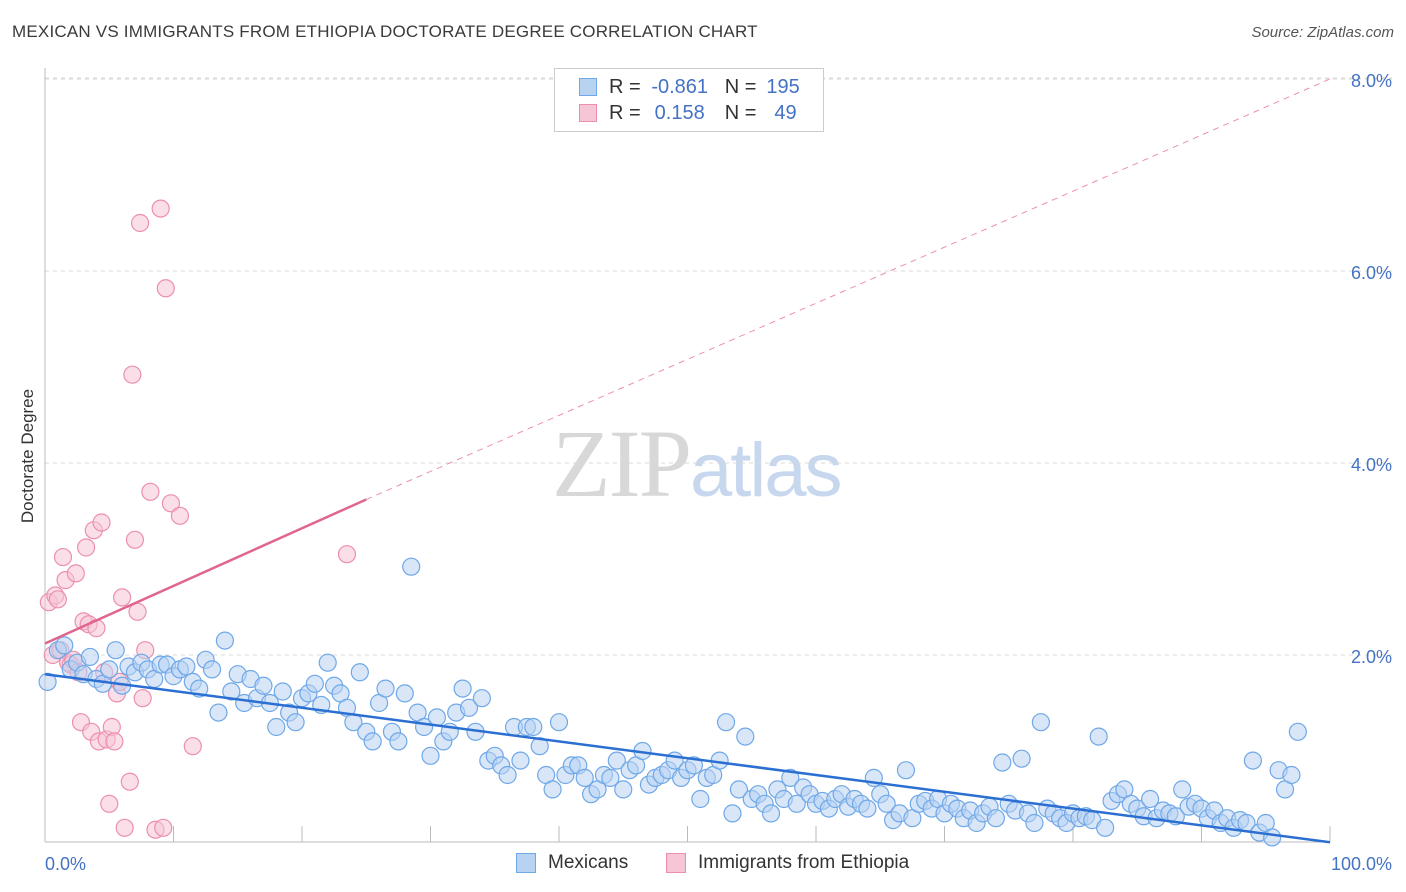 This screenshot has height=892, width=1406. Describe the element at coordinates (689, 87) in the screenshot. I see `legend-row-mexicans: R = -0.861 N = 195` at that location.